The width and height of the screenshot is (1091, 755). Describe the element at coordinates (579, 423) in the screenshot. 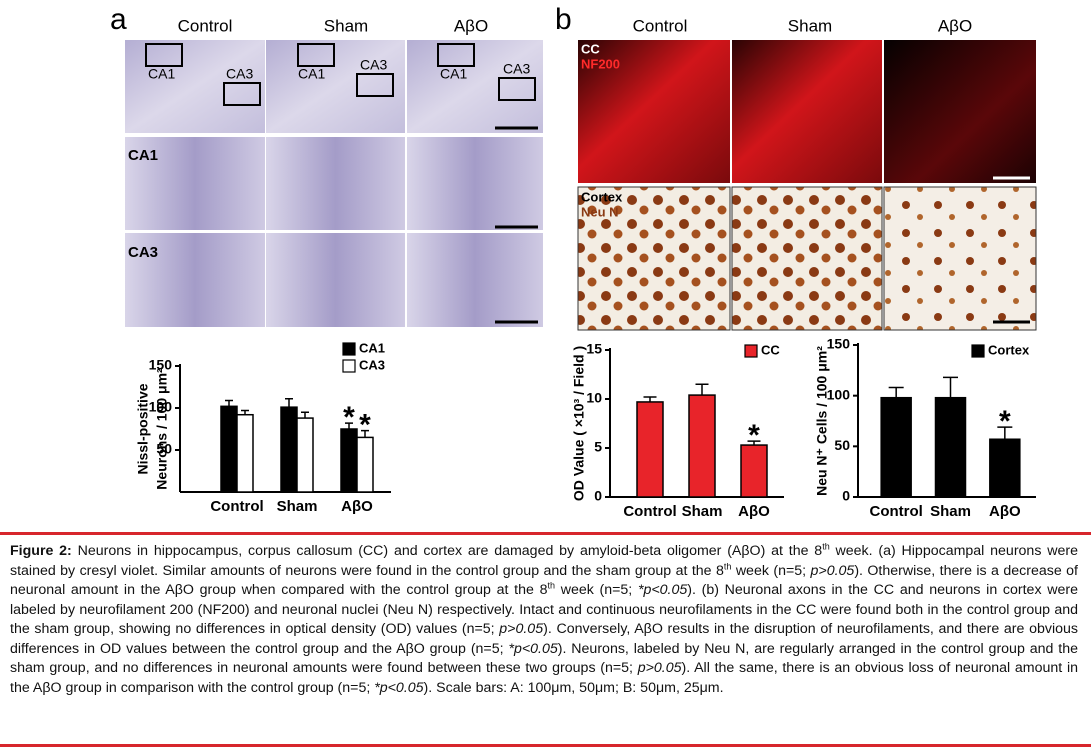

I see `y-axis-label: OD Value ( ×10³ / Field )` at that location.